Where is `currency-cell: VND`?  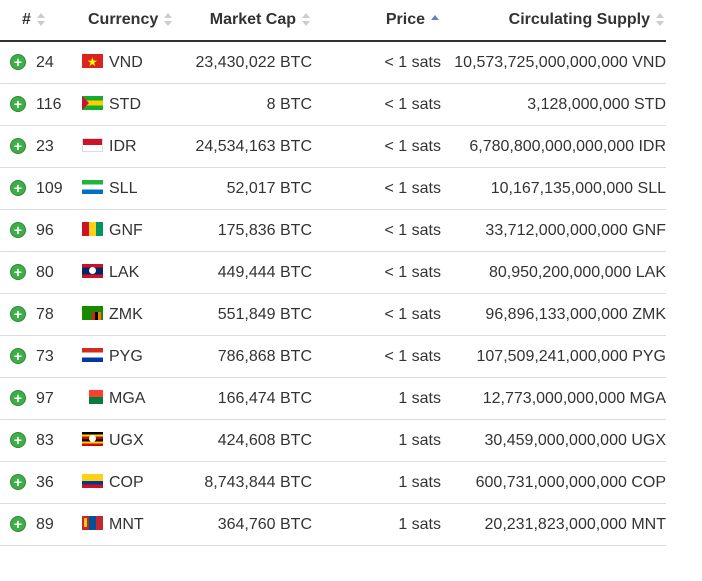 currency-cell: VND is located at coordinates (130, 62).